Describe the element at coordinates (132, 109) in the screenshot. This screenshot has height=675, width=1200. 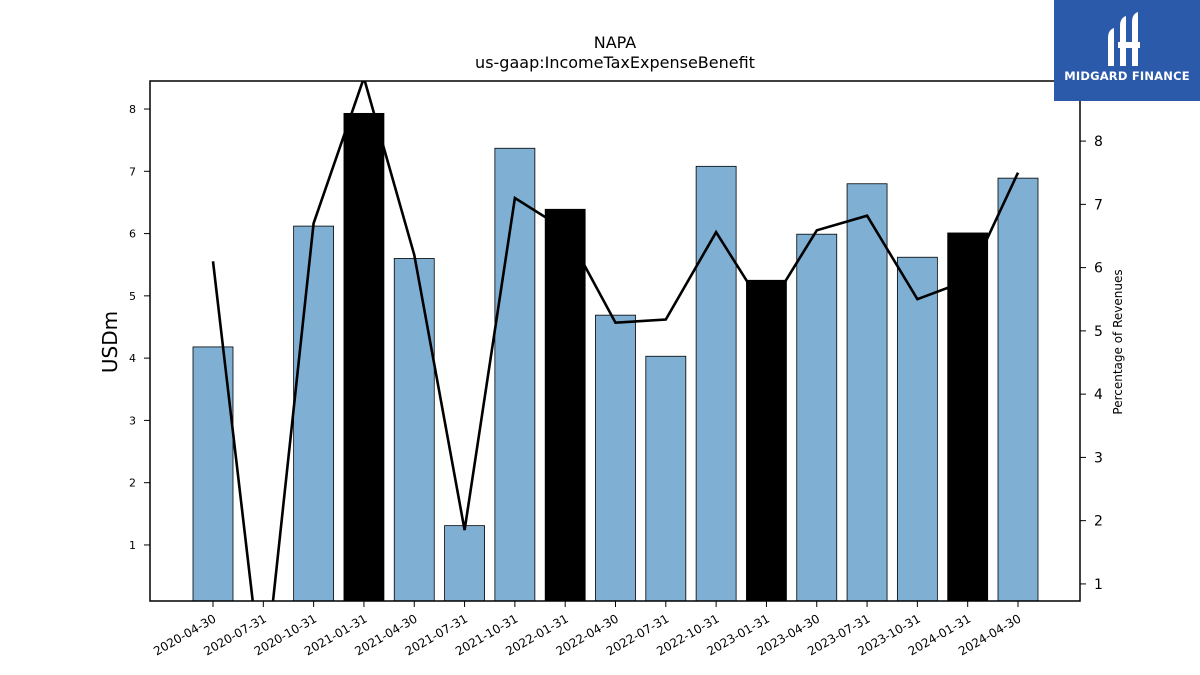
I see `y-tick-label: 8` at that location.